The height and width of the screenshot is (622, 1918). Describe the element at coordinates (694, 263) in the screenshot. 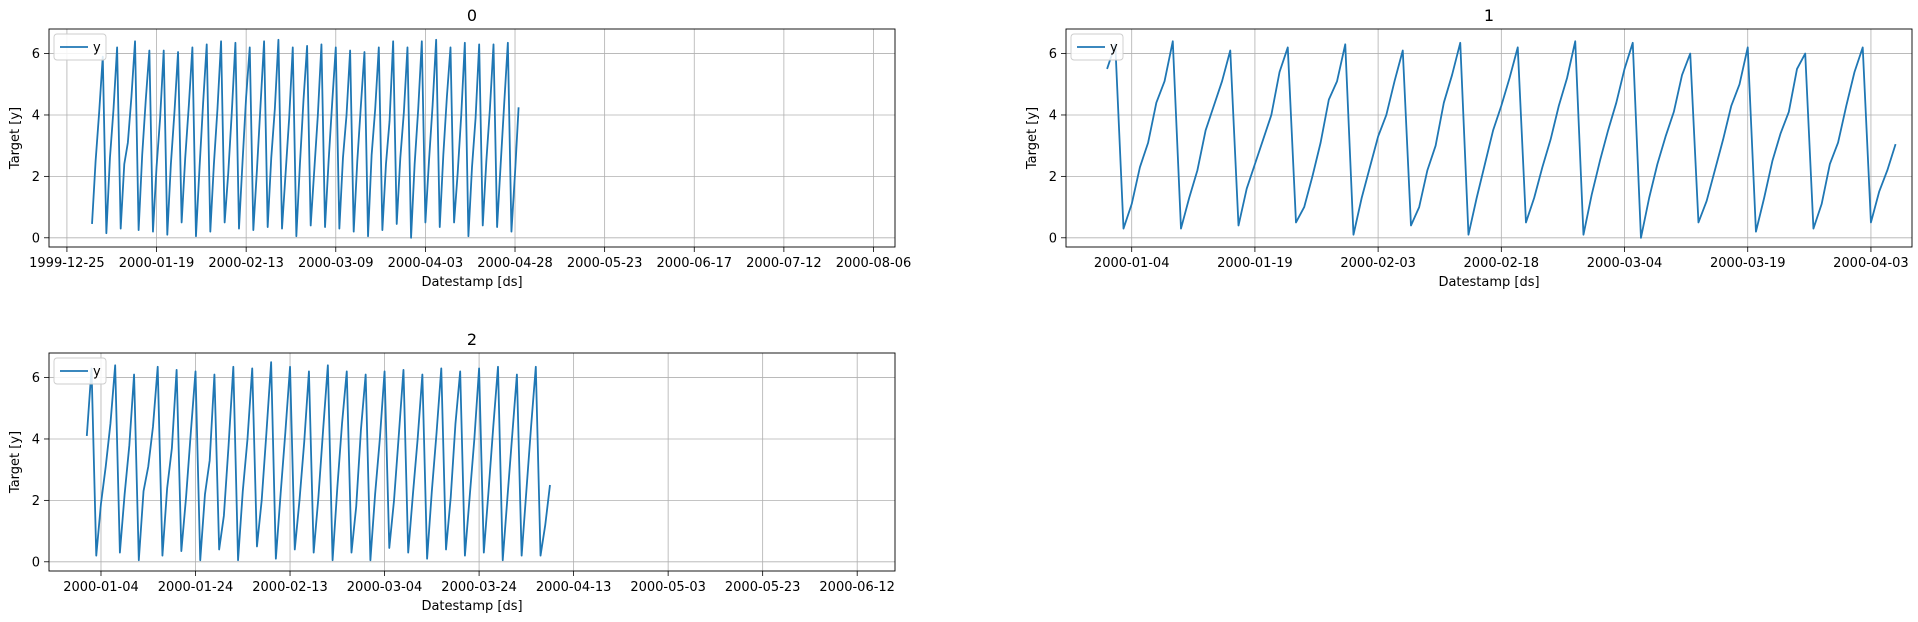

I see `x-tick-label: 2000-06-17` at that location.